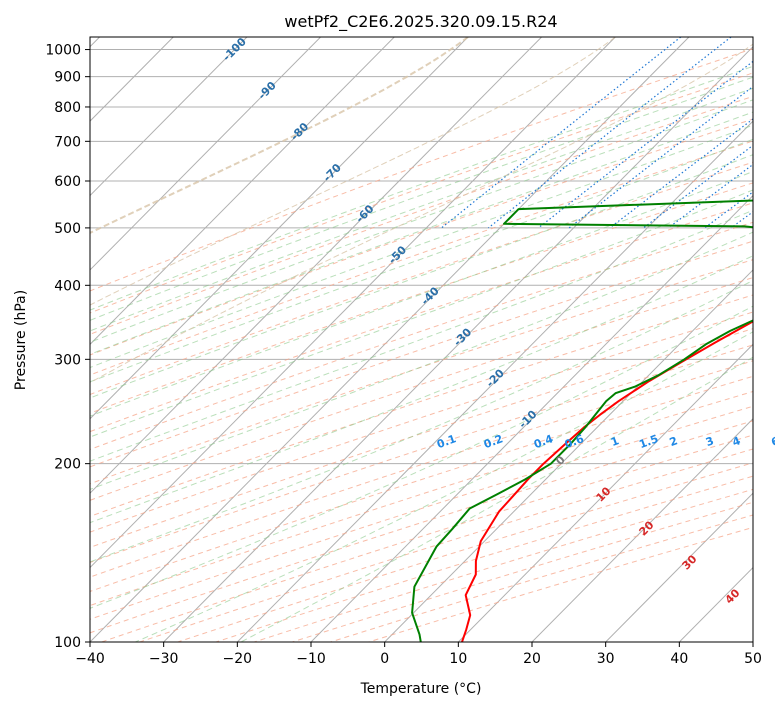 This screenshot has width=775, height=708. What do you see at coordinates (67, 347) in the screenshot?
I see `y-axis: 100 200 300 400 500 600 700 800 900 1000` at bounding box center [67, 347].